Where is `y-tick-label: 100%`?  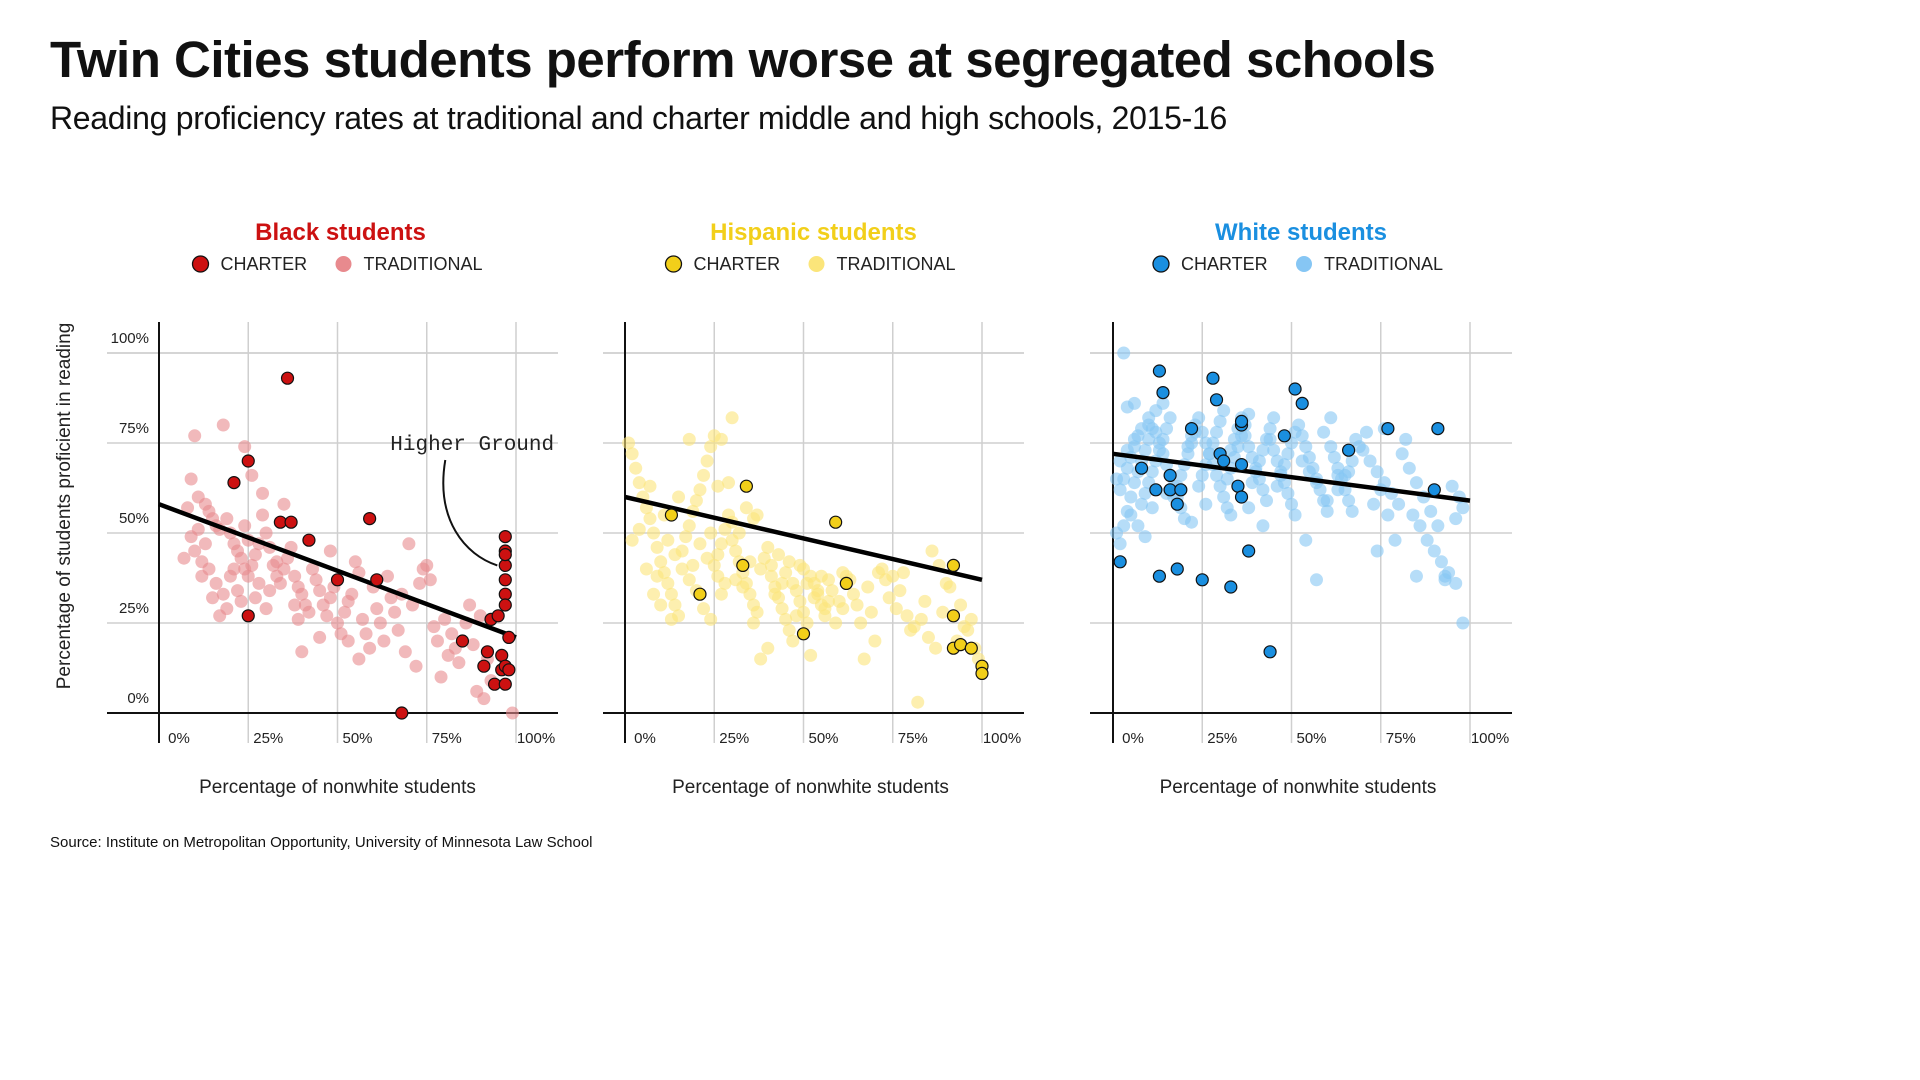 y-tick-label: 100% is located at coordinates (130, 338).